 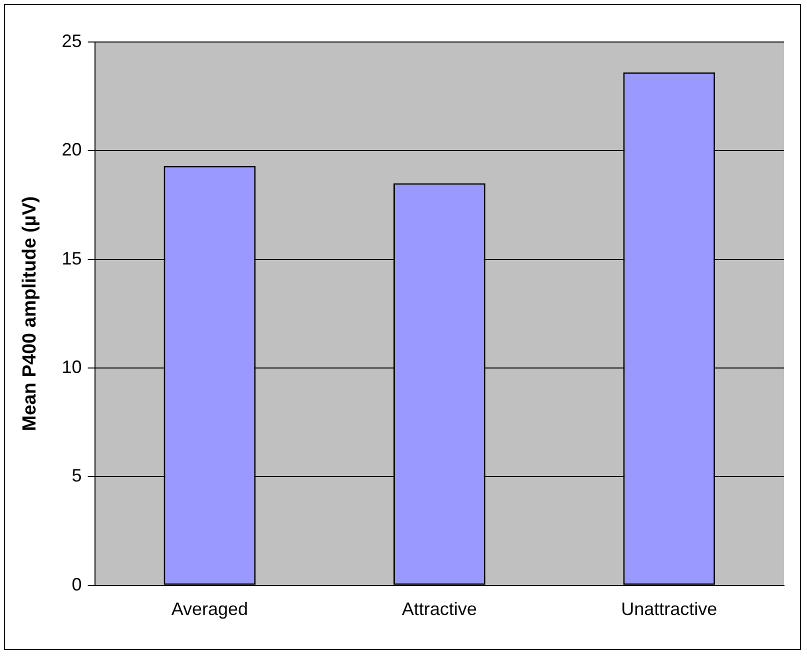 I want to click on y-tick-label: 10, so click(x=72, y=367).